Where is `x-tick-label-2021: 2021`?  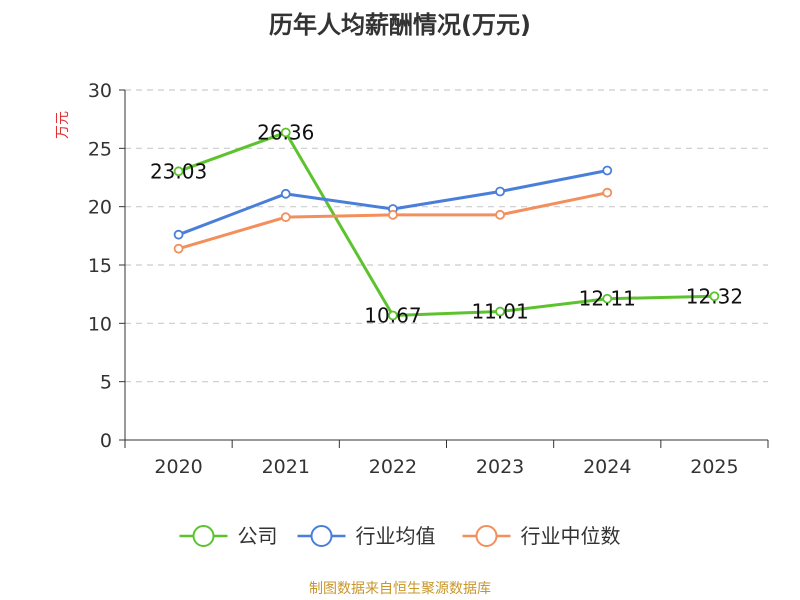 x-tick-label-2021: 2021 is located at coordinates (286, 467).